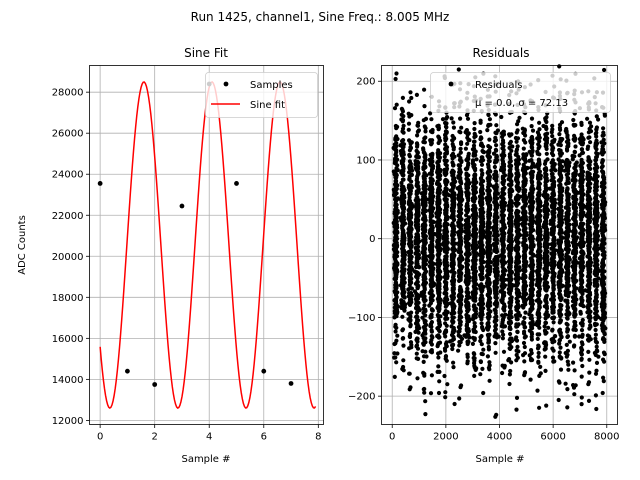 The height and width of the screenshot is (480, 640). Describe the element at coordinates (154, 437) in the screenshot. I see `sine-fit-xtick-label: 2` at that location.